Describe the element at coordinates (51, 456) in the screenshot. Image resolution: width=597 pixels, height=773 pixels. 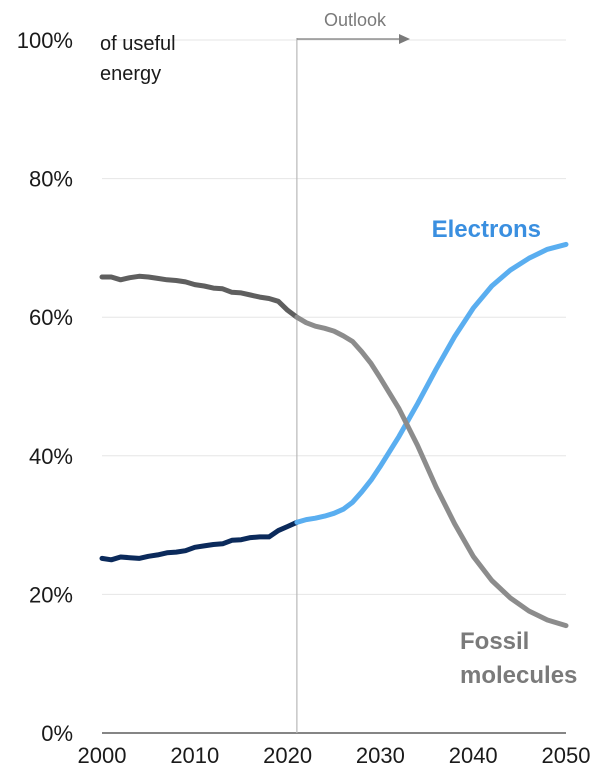
I see `y-tick-label: 40%` at that location.